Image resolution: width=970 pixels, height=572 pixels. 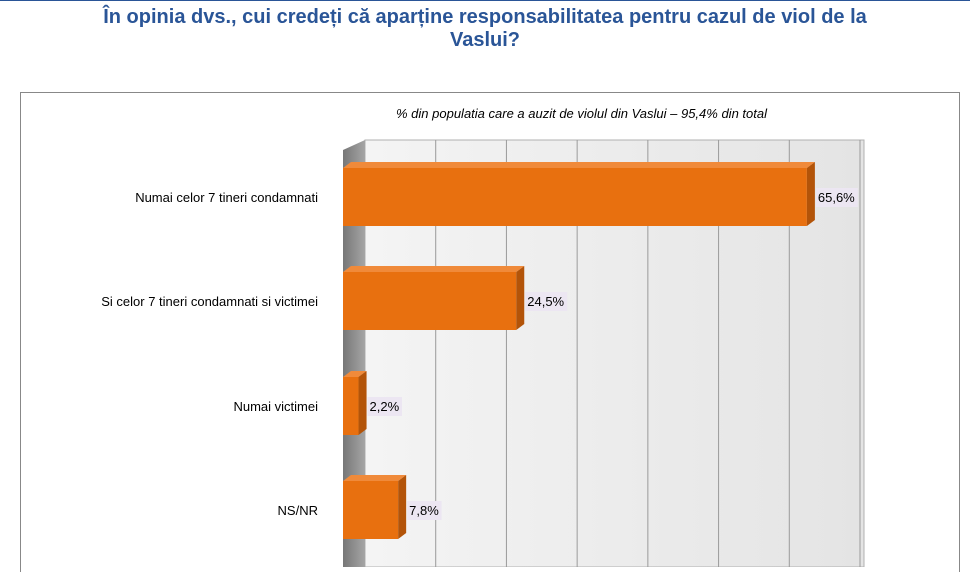 What do you see at coordinates (354, 353) in the screenshot?
I see `chart-side-wall` at bounding box center [354, 353].